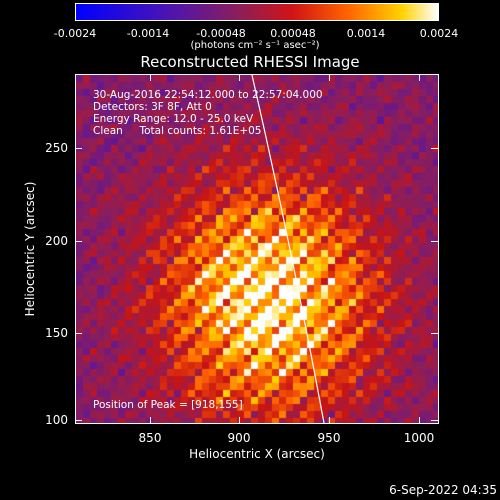 Image resolution: width=500 pixels, height=500 pixels. I want to click on colorbar-tick-label: -0.0014, so click(148, 33).